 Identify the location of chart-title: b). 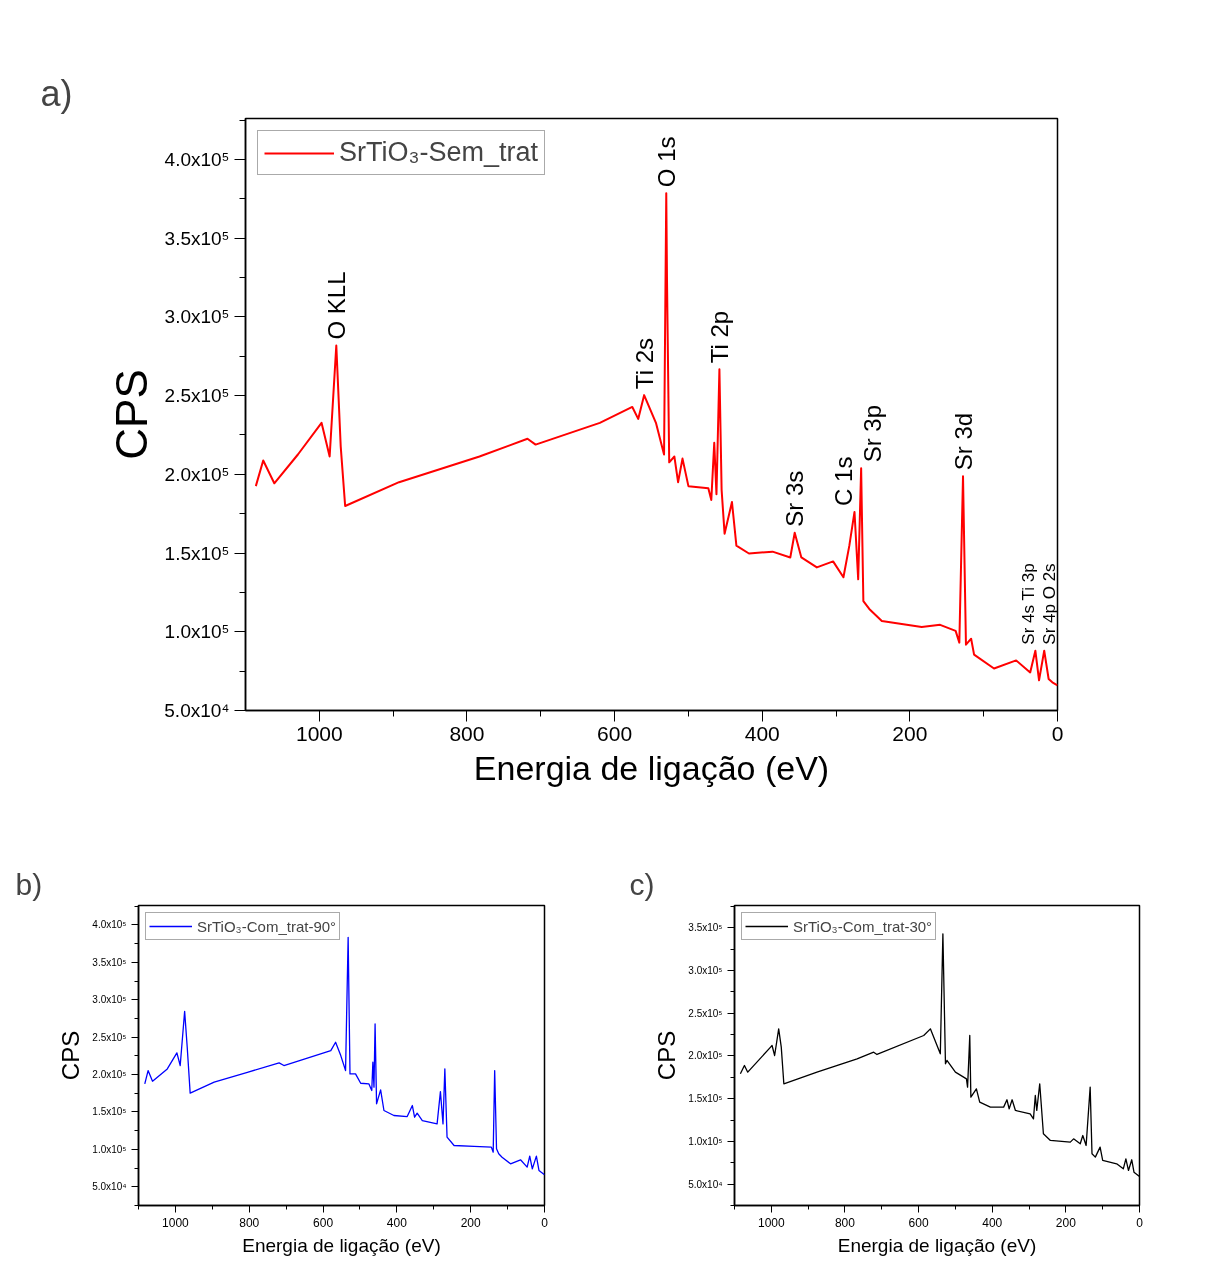
(29, 884).